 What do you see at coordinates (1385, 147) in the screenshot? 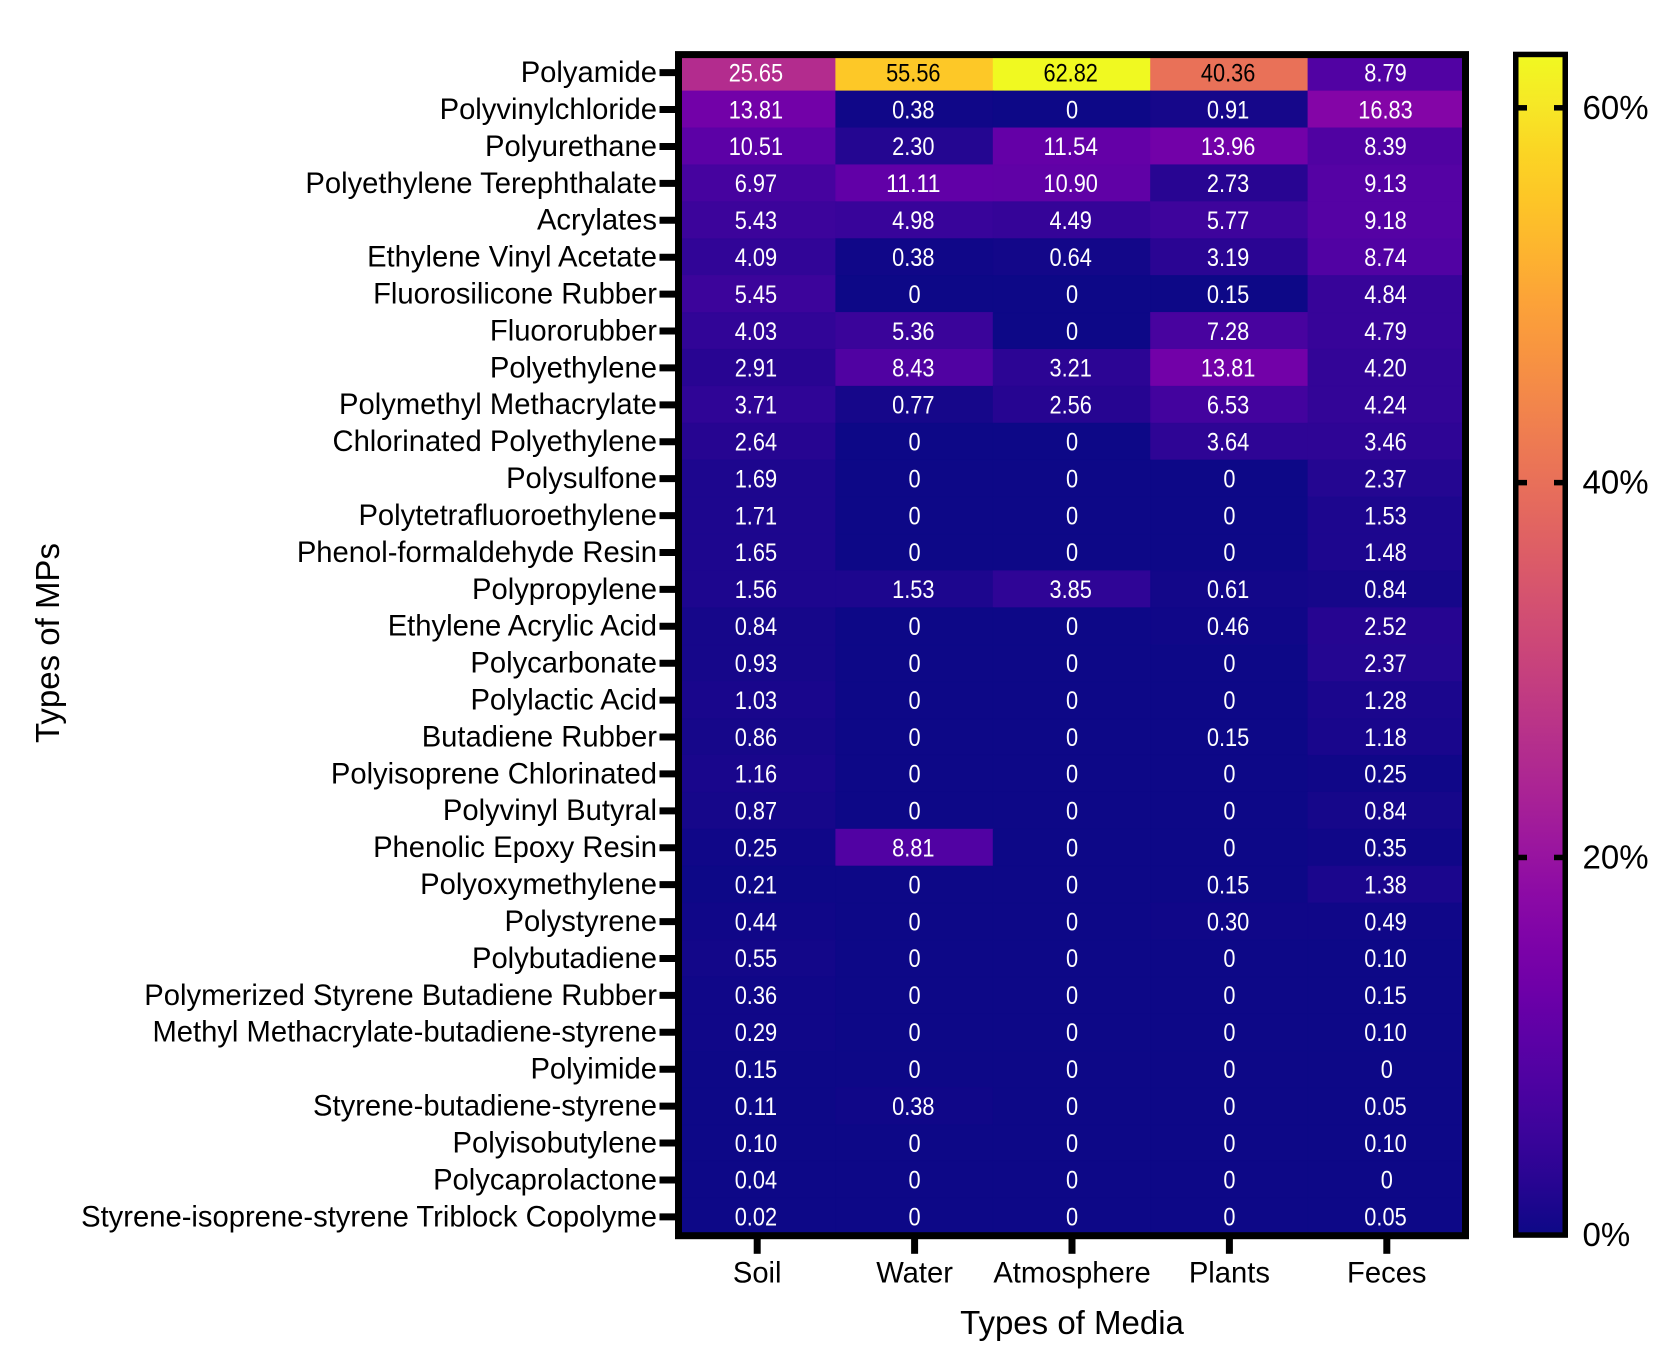
I see `svg-text: 8.39` at bounding box center [1385, 147].